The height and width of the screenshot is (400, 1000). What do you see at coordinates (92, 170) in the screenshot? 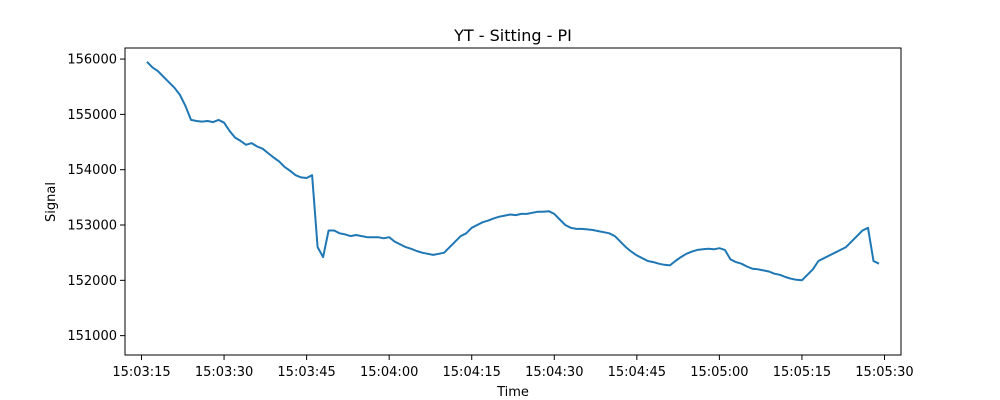
I see `y-tick-label: 154000` at bounding box center [92, 170].